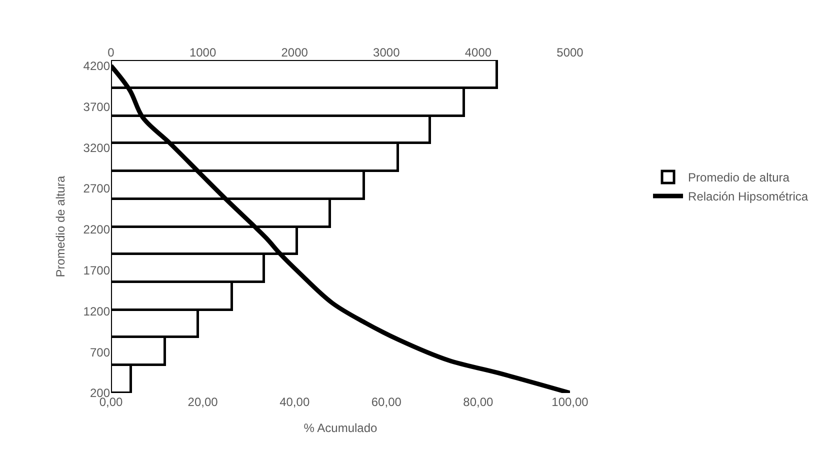  What do you see at coordinates (100, 352) in the screenshot?
I see `y-tick-label: 700` at bounding box center [100, 352].